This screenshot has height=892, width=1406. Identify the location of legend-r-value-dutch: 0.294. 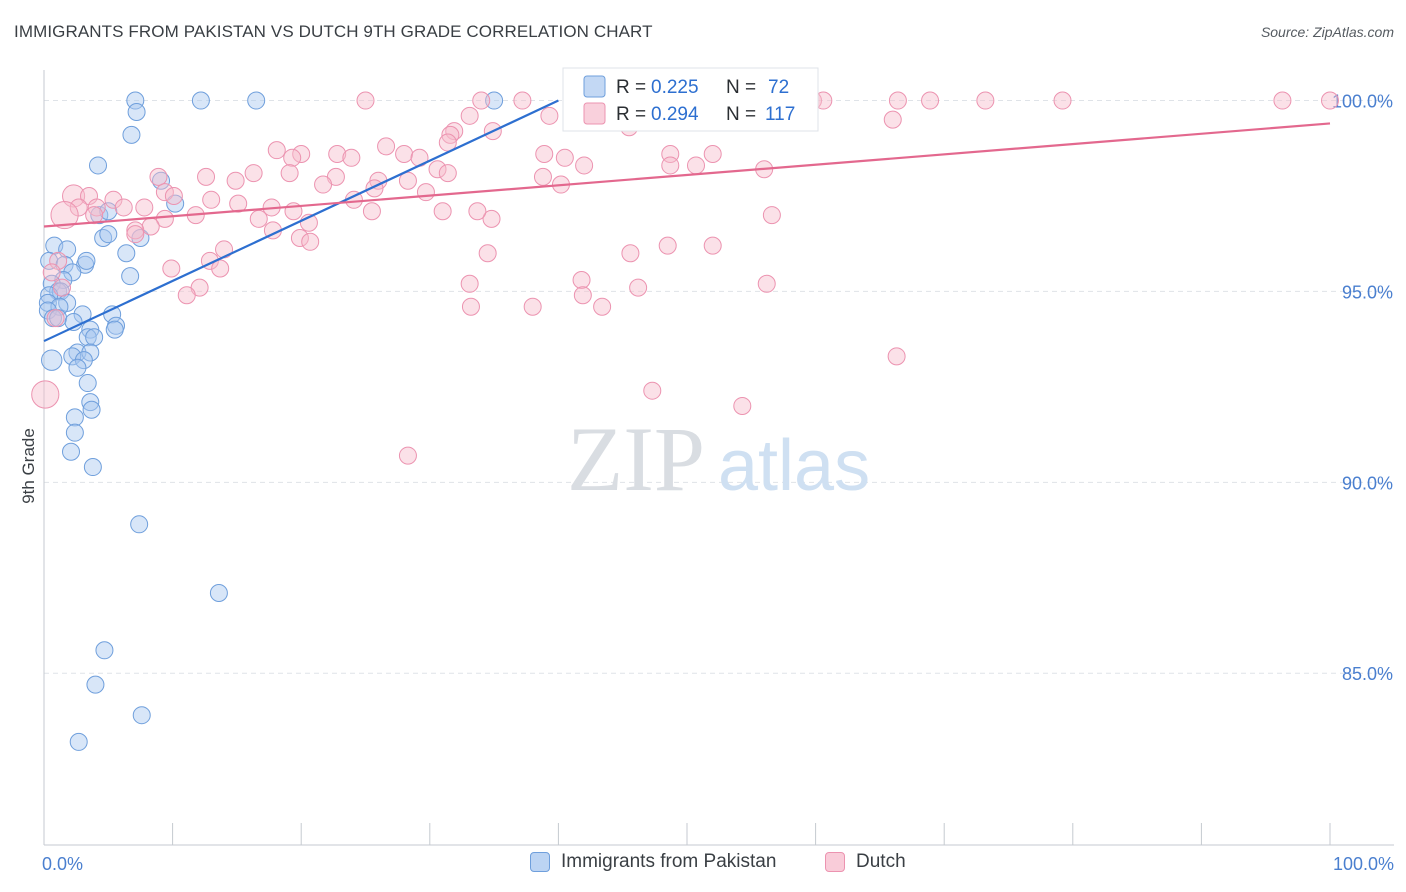
(675, 114).